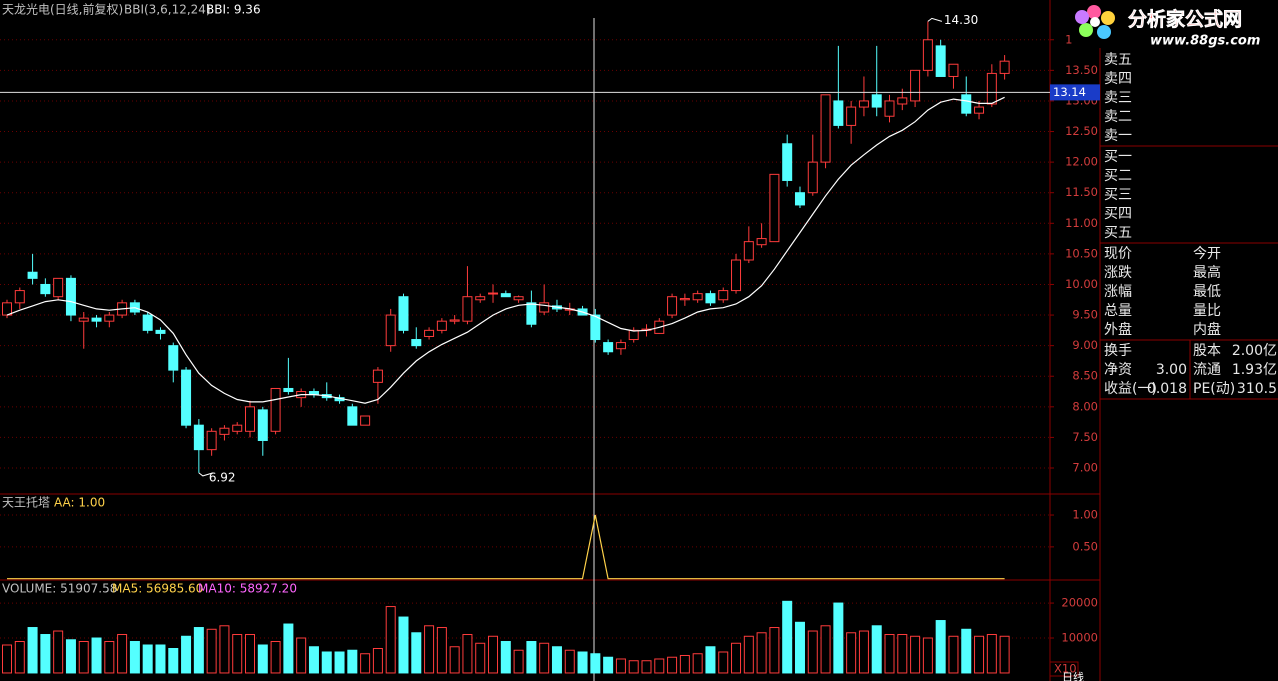 The image size is (1278, 681). I want to click on panel-text: 现价, so click(1118, 254).